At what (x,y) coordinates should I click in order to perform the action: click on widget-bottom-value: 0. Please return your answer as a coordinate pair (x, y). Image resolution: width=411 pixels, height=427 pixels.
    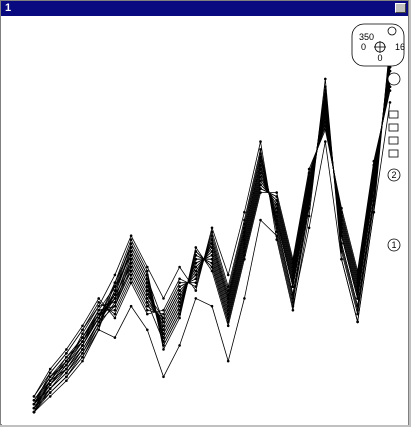
    Looking at the image, I should click on (379, 58).